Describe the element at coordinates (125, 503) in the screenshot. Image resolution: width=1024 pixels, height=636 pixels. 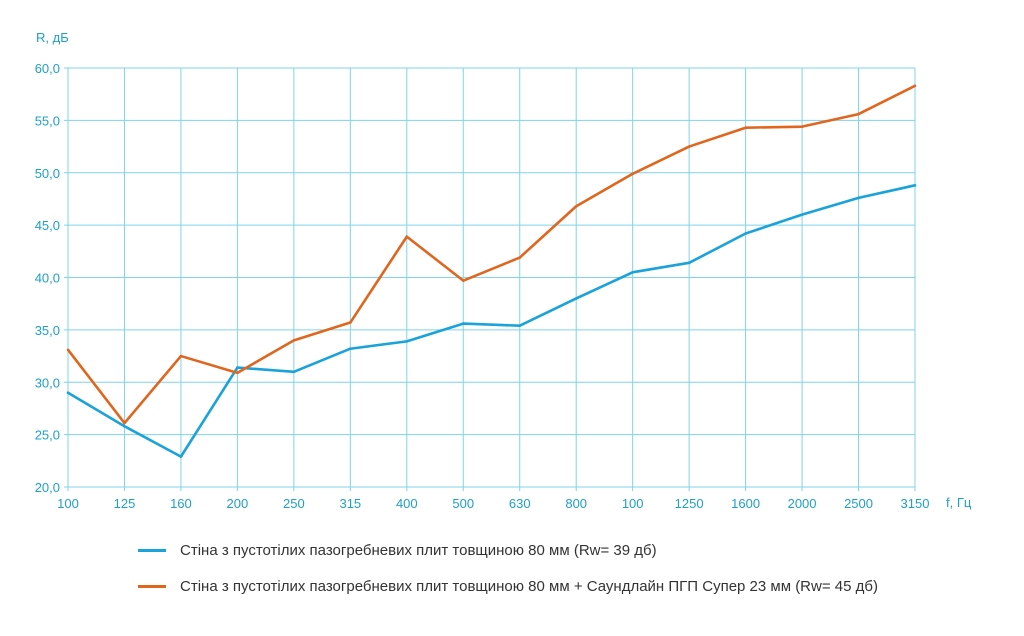
I see `x-tick-label: 125` at that location.